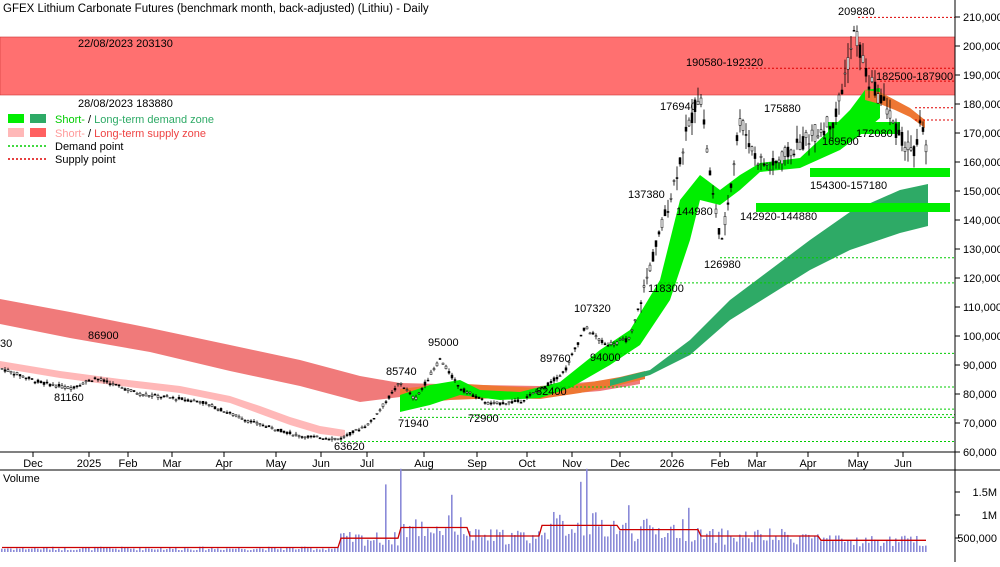  Describe the element at coordinates (125, 44) in the screenshot. I see `zone-label-top: 22/08/2023 203130` at that location.